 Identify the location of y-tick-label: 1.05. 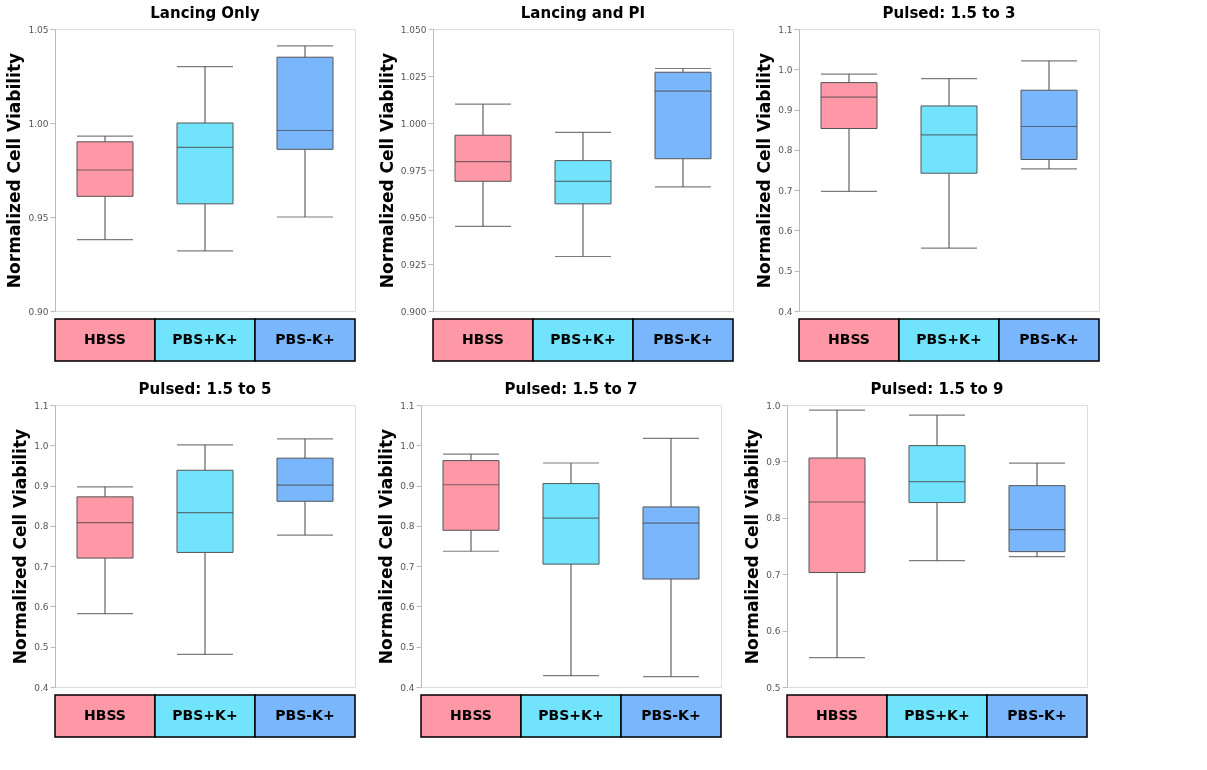
(38, 29).